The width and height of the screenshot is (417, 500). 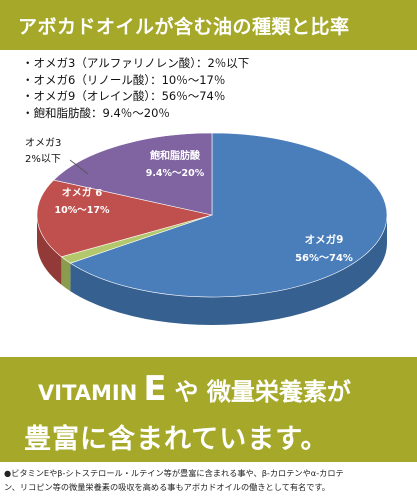 I want to click on label-omega9-name: オメガ9, so click(x=324, y=239).